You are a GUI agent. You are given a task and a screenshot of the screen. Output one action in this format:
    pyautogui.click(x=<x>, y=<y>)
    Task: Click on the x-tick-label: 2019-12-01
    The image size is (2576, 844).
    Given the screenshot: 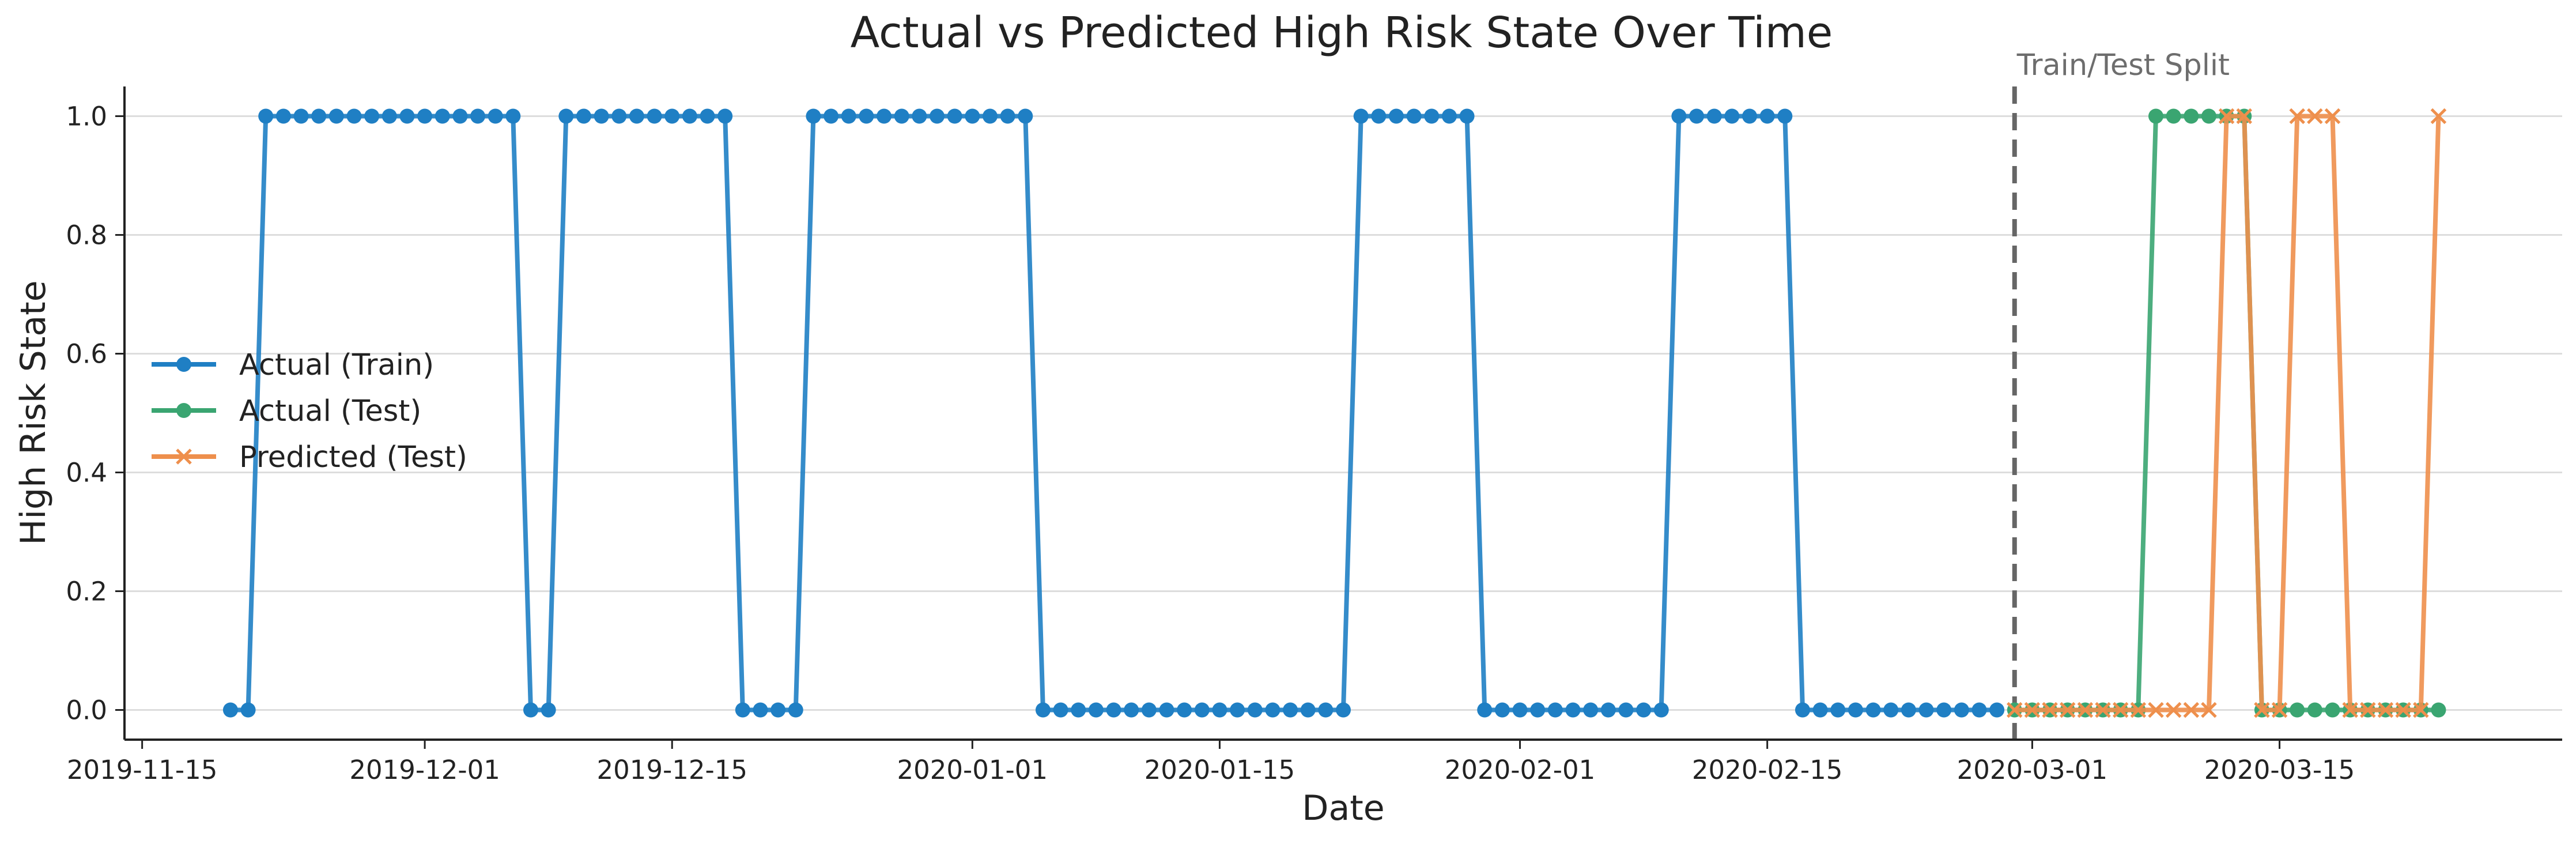 What is the action you would take?
    pyautogui.click(x=424, y=770)
    